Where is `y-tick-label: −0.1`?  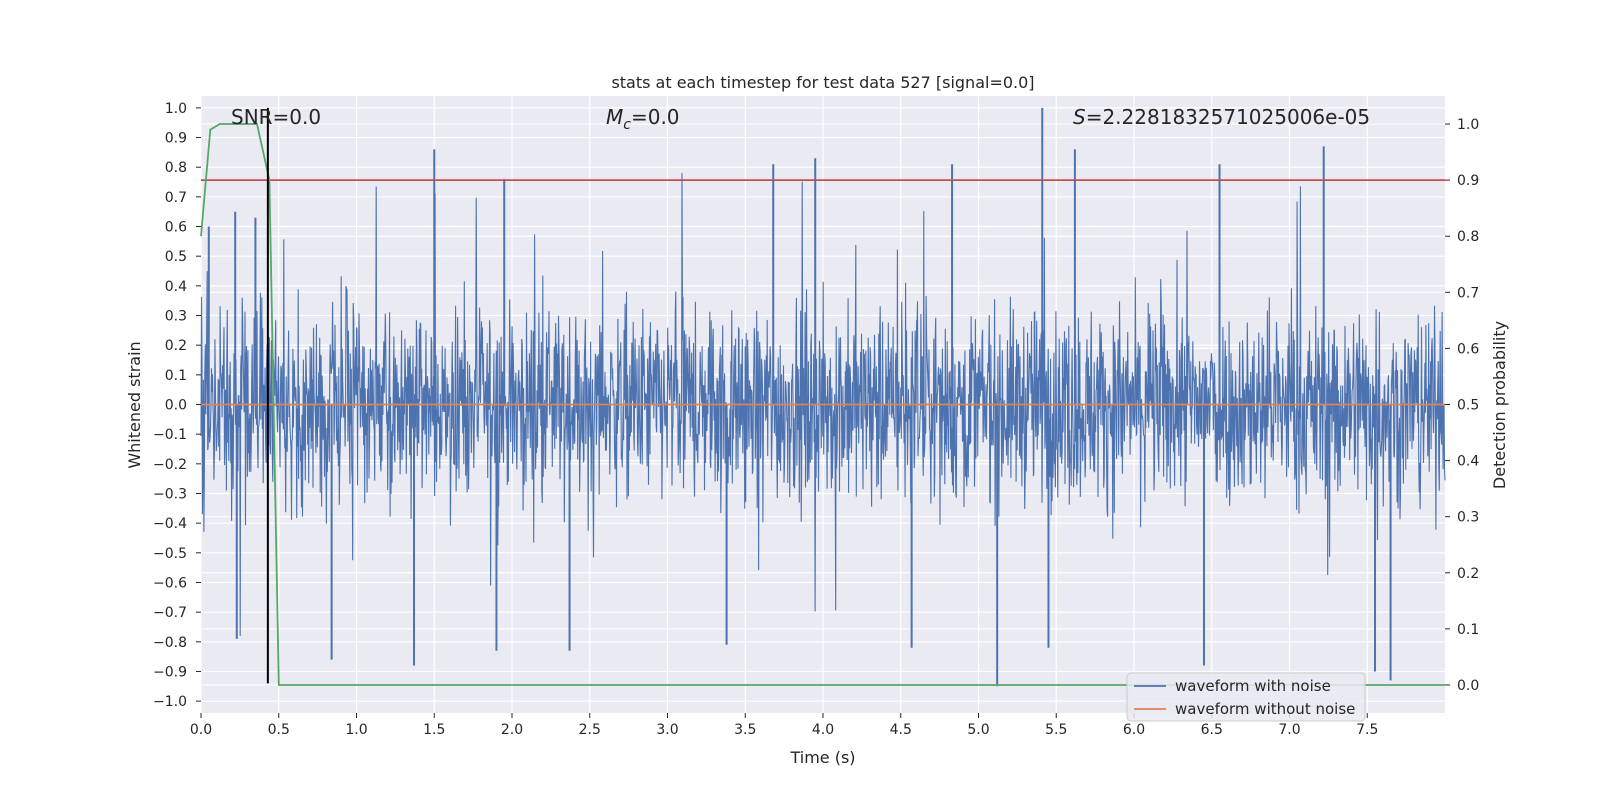 y-tick-label: −0.1 is located at coordinates (170, 435).